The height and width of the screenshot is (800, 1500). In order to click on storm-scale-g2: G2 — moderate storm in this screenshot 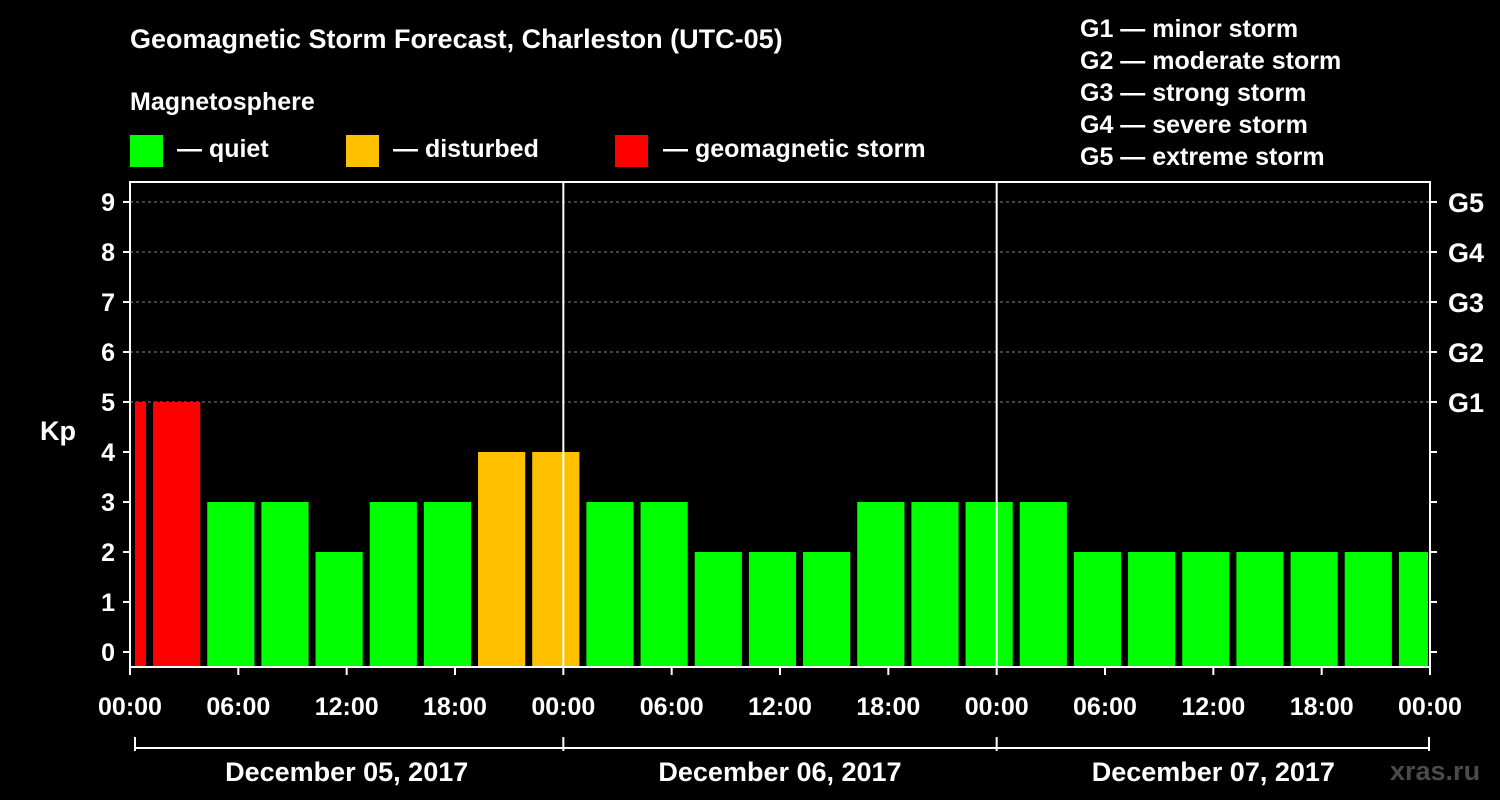, I will do `click(1210, 61)`.